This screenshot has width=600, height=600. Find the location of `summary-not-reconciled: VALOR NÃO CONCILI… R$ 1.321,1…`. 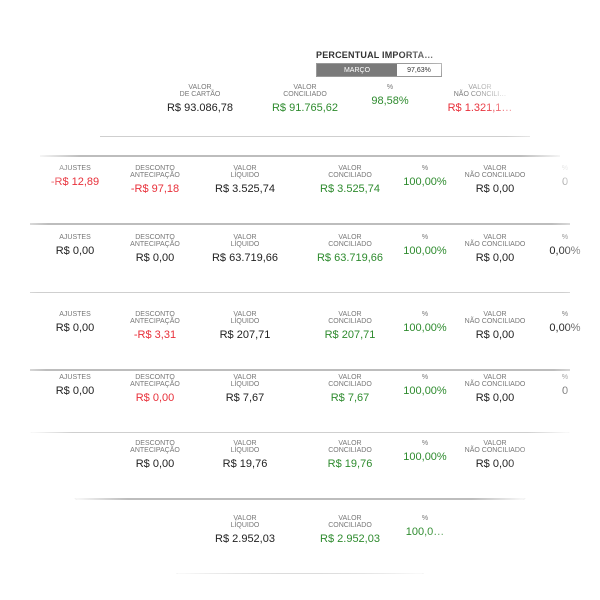

summary-not-reconciled: VALOR NÃO CONCILI… R$ 1.321,1… is located at coordinates (480, 99).